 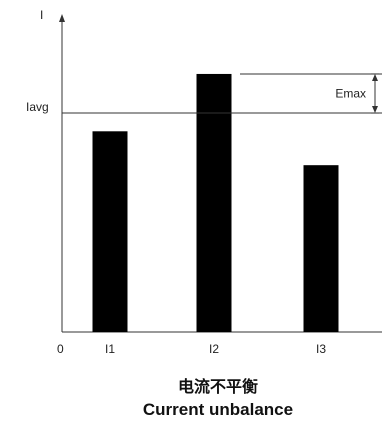 What do you see at coordinates (218, 409) in the screenshot?
I see `caption-english: Current unbalance` at bounding box center [218, 409].